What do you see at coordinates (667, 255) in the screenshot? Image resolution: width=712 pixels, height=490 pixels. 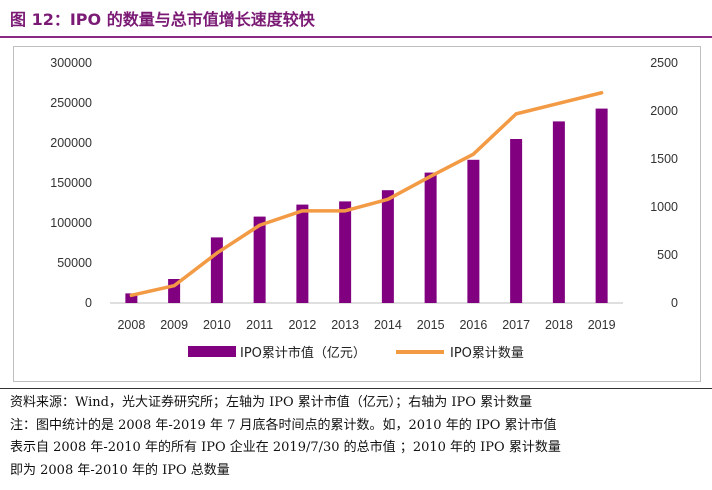 I see `y-right-tick-label: 500` at bounding box center [667, 255].